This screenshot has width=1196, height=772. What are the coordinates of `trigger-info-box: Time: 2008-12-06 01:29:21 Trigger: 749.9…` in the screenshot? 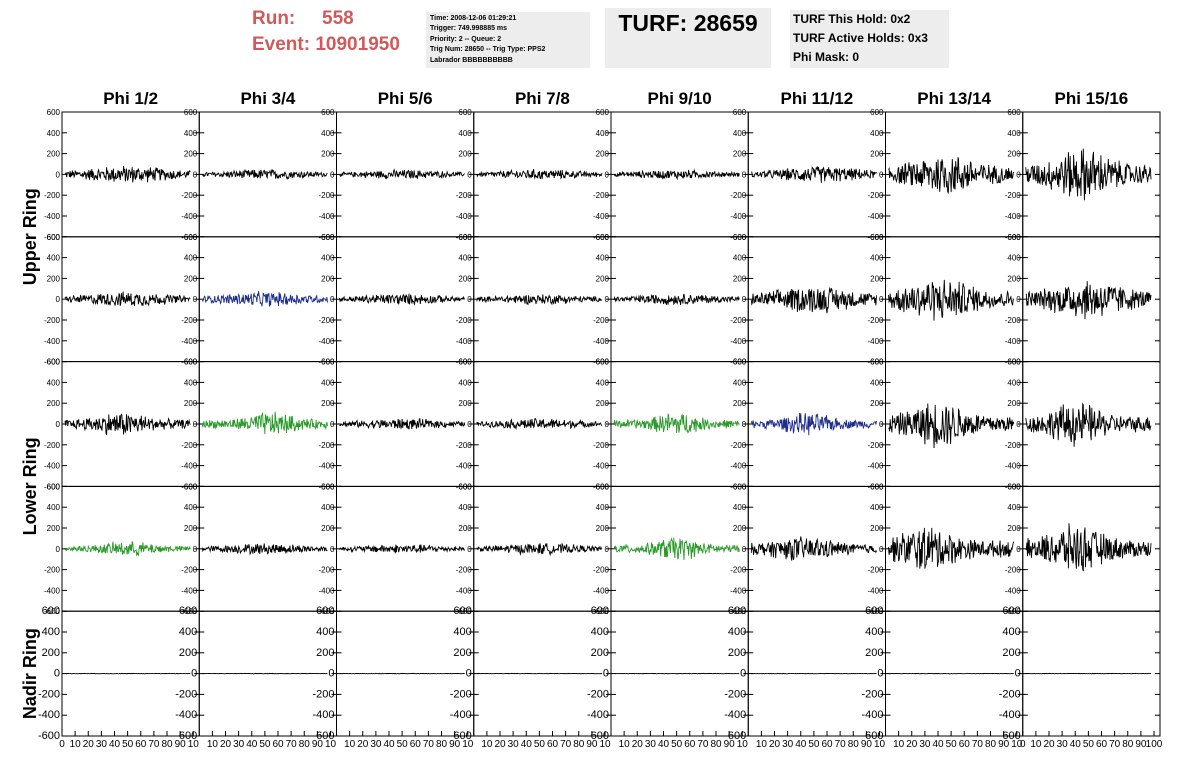 It's located at (508, 40).